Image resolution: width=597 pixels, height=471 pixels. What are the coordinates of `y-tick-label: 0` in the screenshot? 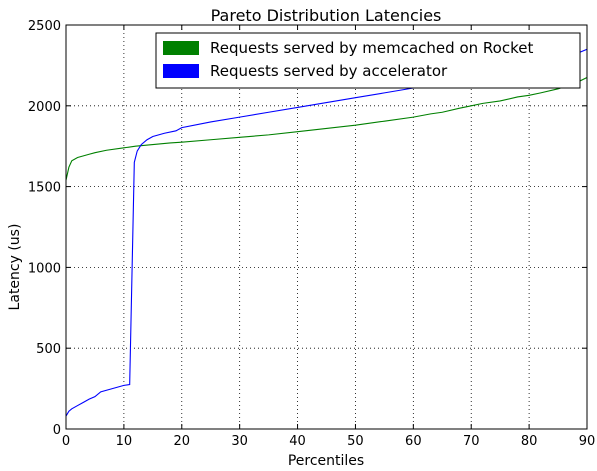 It's located at (57, 430).